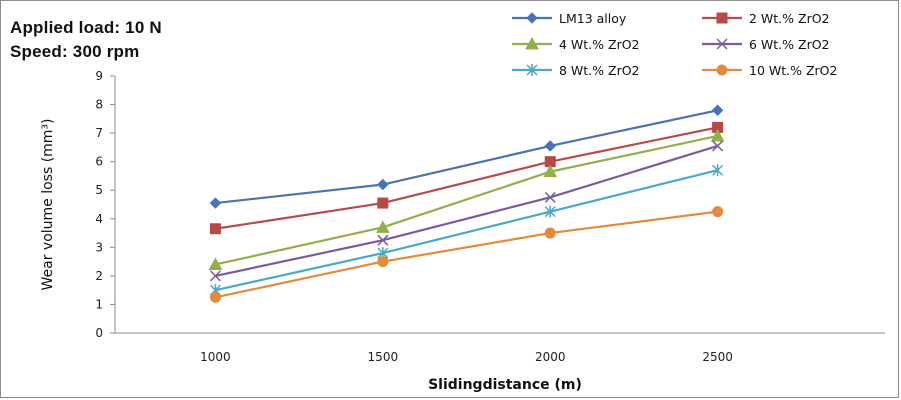  What do you see at coordinates (789, 18) in the screenshot?
I see `legend-label: 2 Wt.% ZrO2` at bounding box center [789, 18].